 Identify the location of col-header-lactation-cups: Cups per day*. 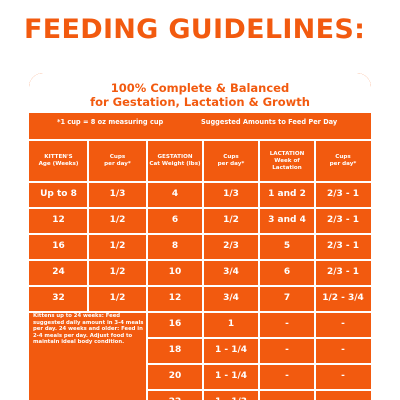
(343, 160).